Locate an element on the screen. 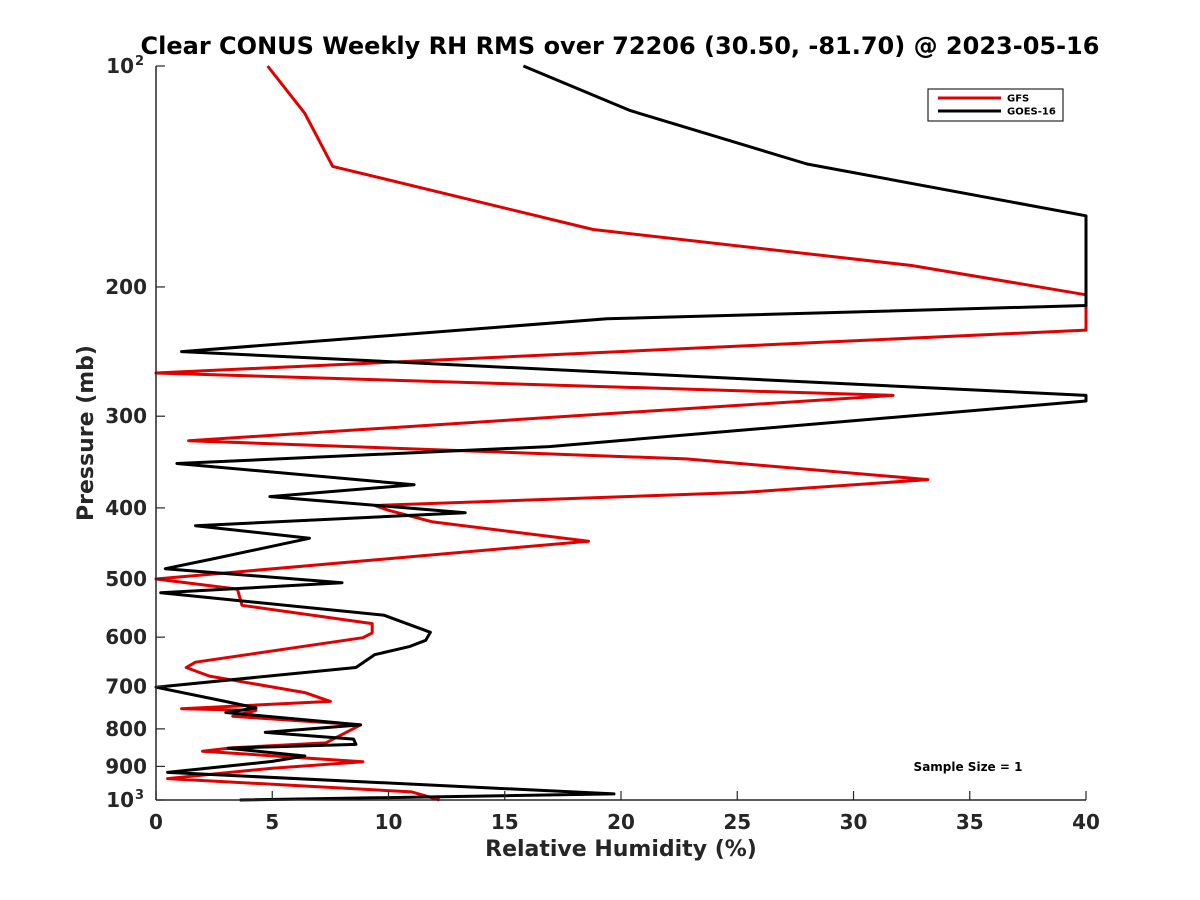 The width and height of the screenshot is (1200, 900). y-tick-label: 900 is located at coordinates (126, 766).